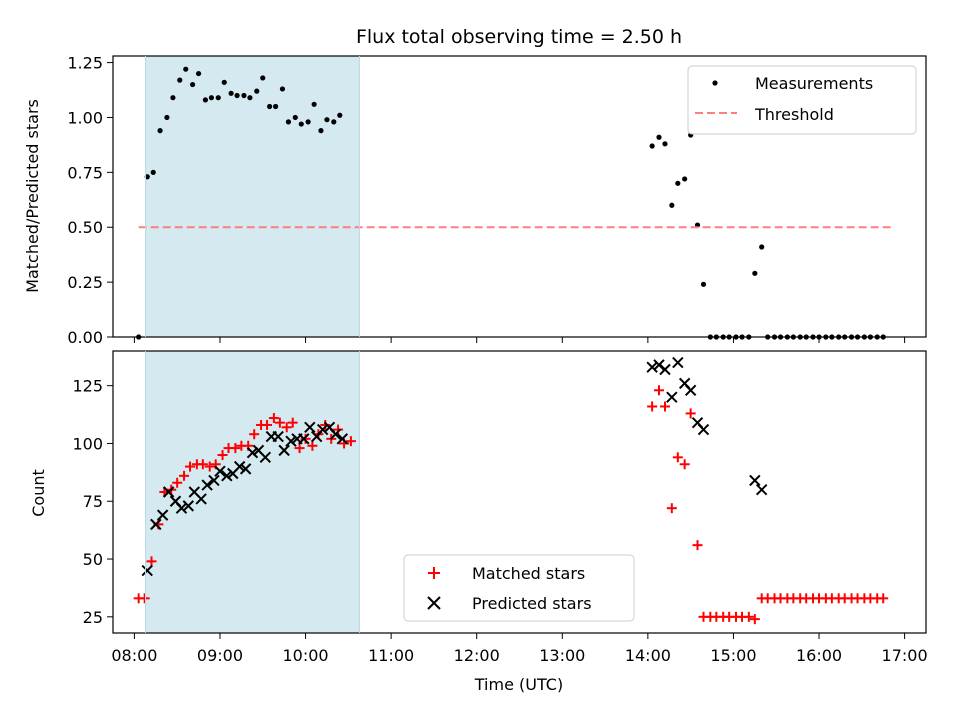  What do you see at coordinates (252, 196) in the screenshot?
I see `top-observing-span` at bounding box center [252, 196].